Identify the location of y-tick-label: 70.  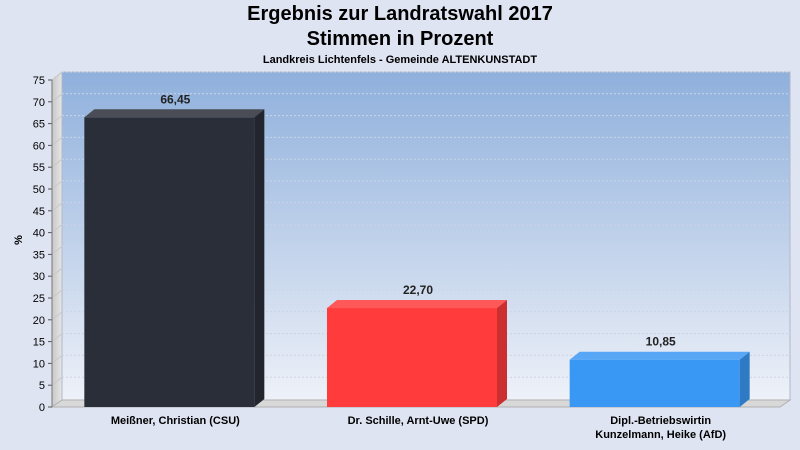
(39, 103).